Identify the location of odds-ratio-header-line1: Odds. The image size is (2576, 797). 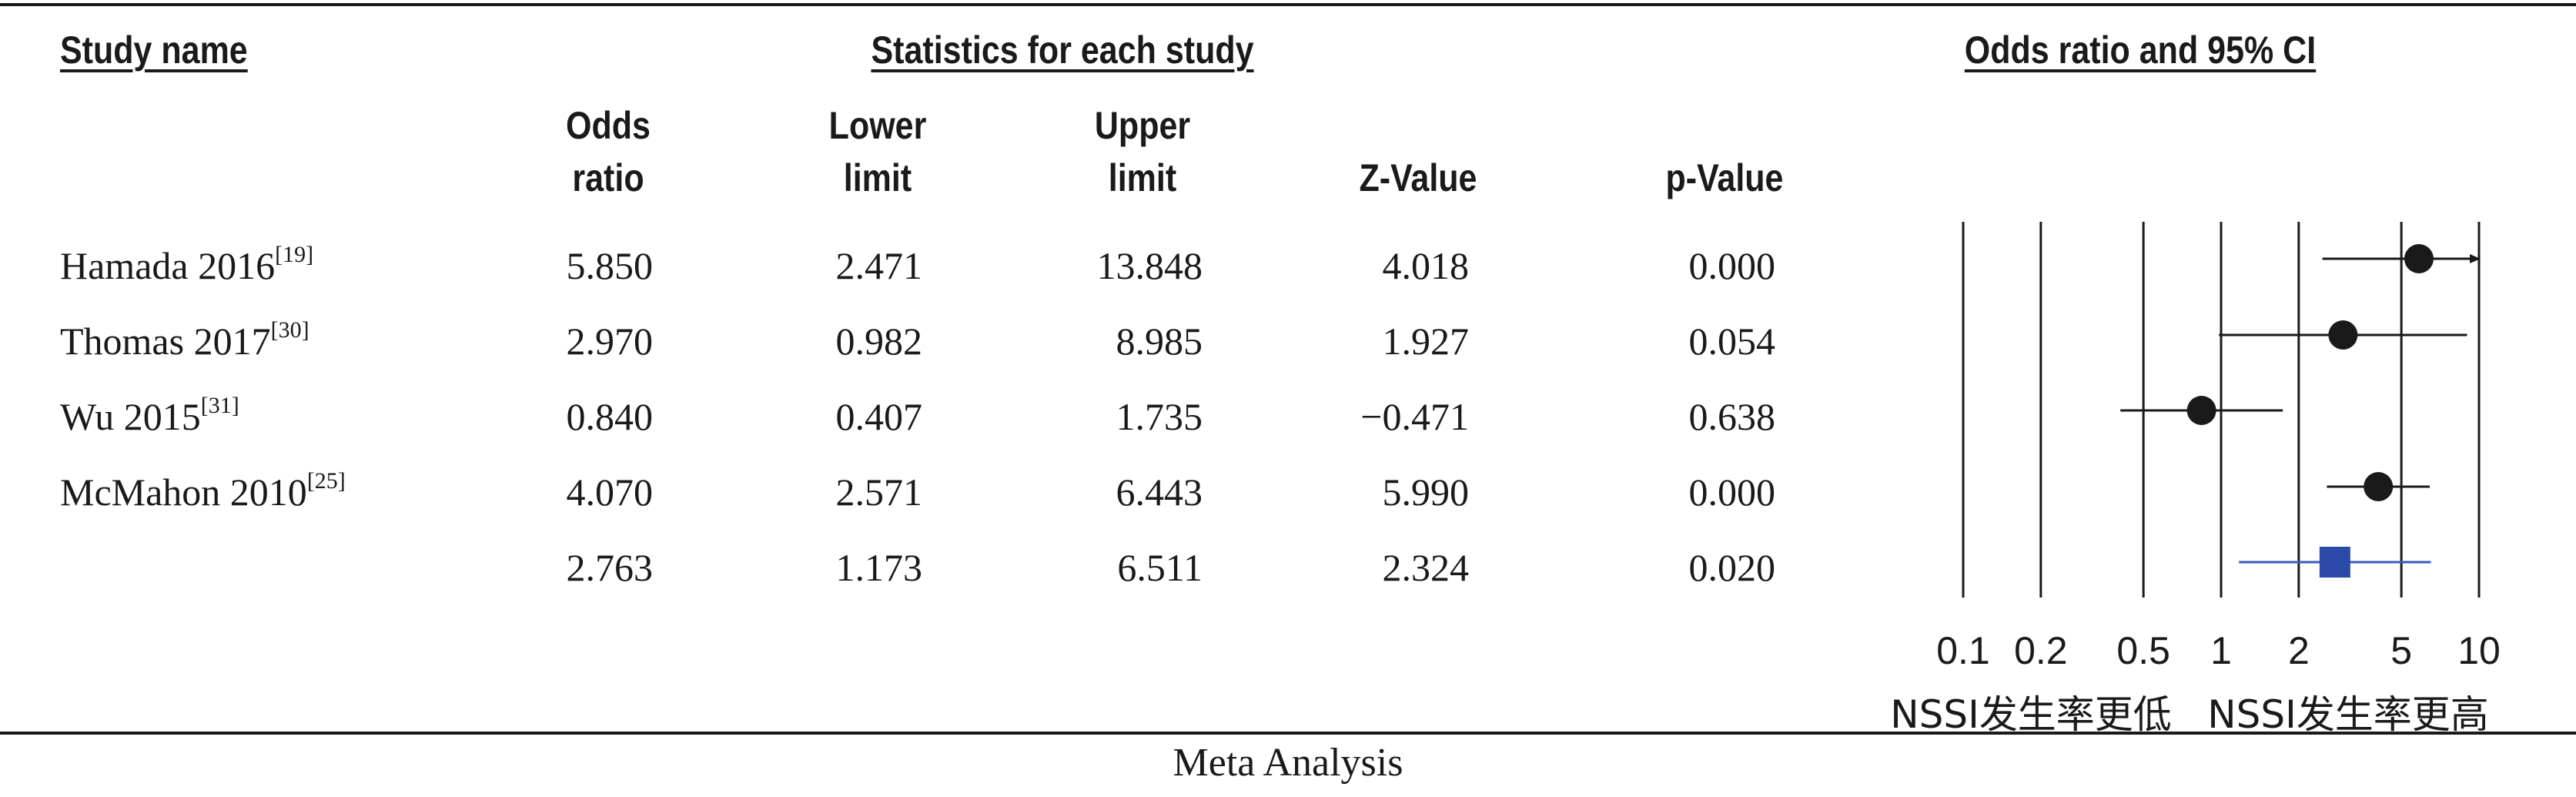
(608, 126).